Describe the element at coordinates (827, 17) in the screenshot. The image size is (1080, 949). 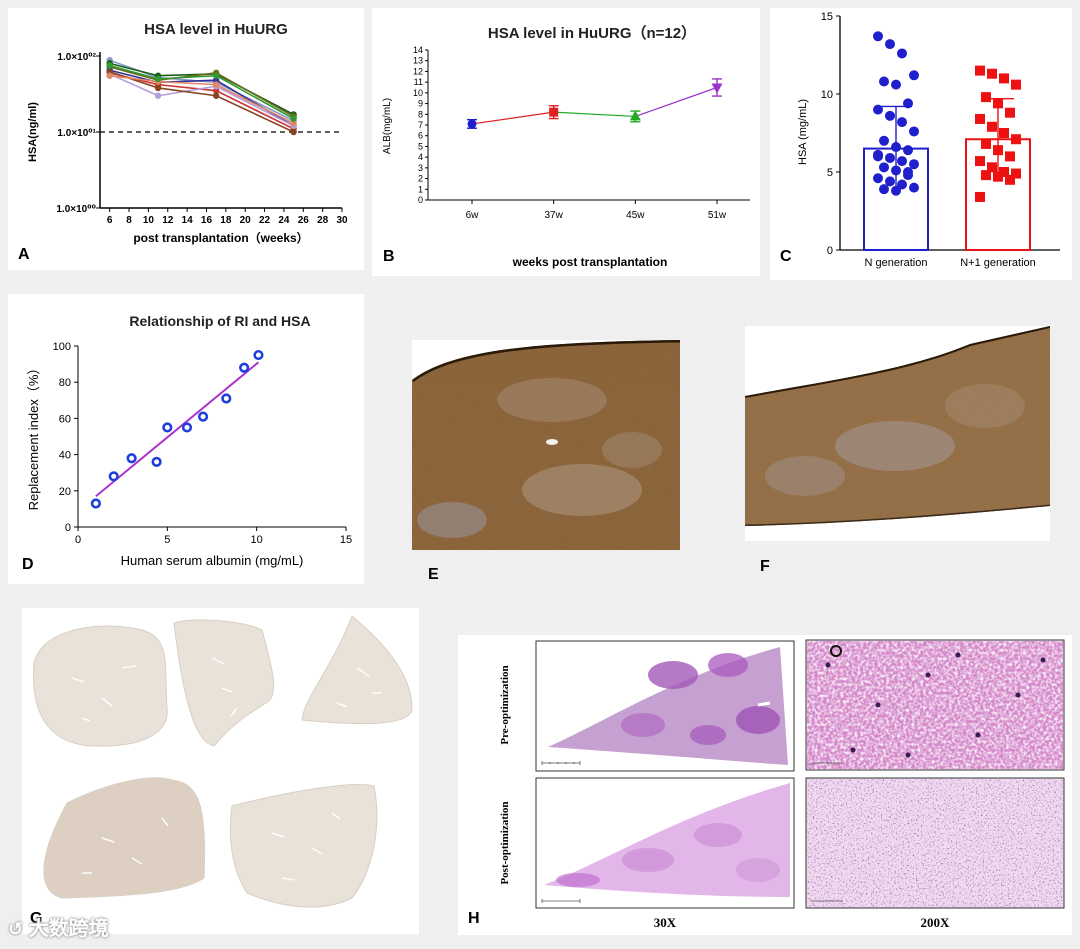
I see `chart-c-ytick-label: 15` at that location.